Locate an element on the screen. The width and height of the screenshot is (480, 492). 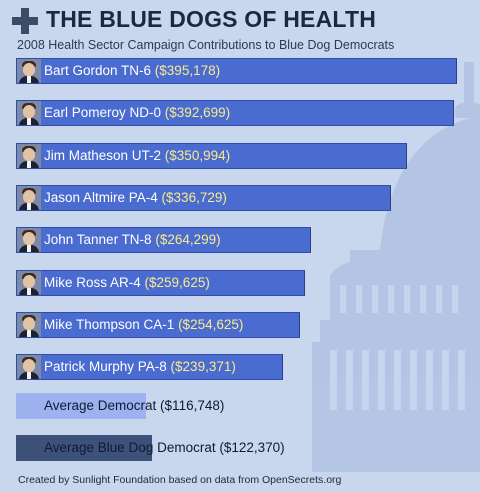
bar-label: Mike Ross AR-4 ($259,625) is located at coordinates (127, 282).